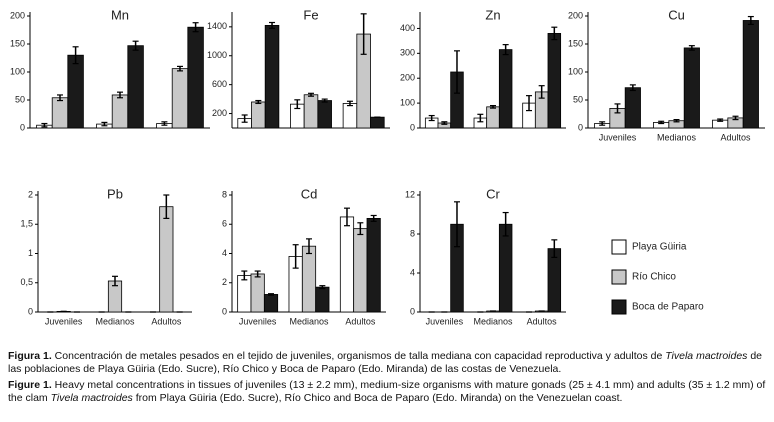  What do you see at coordinates (310, 14) in the screenshot?
I see `chart-title: Fe` at bounding box center [310, 14].